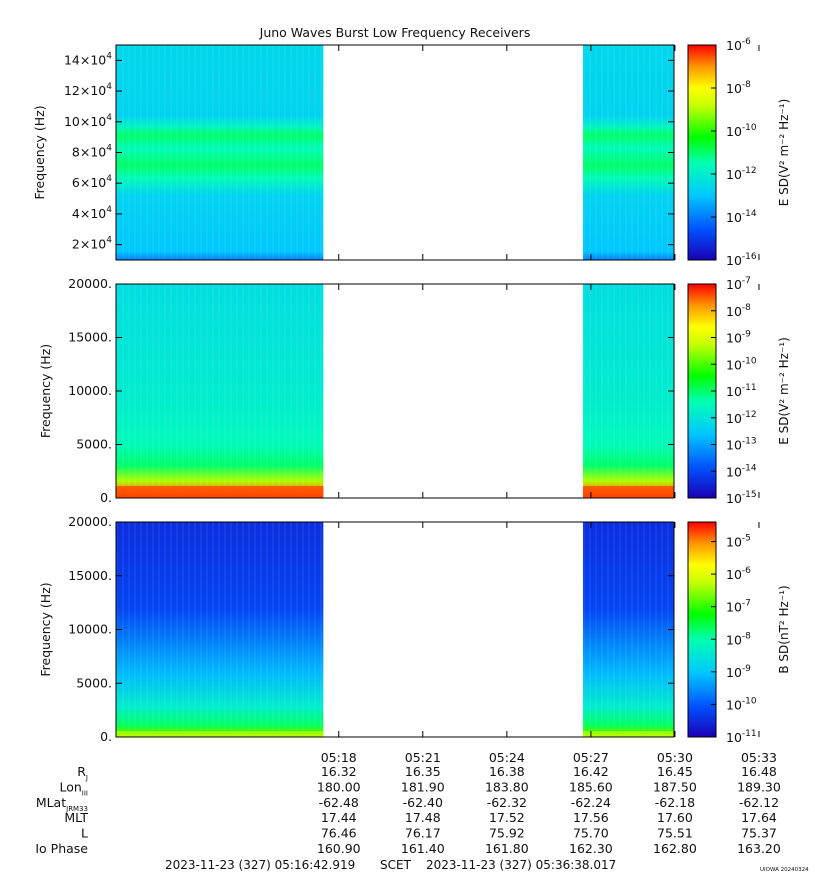 This screenshot has width=815, height=880. Describe the element at coordinates (675, 771) in the screenshot. I see `ephemeris-value: 16.45` at that location.